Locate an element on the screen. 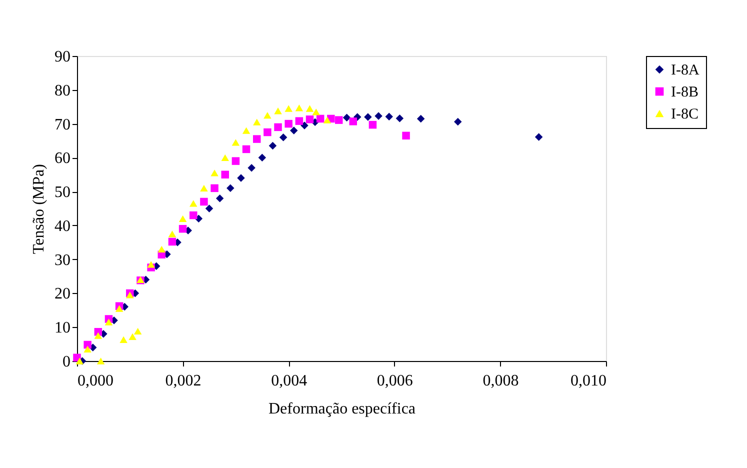  y-tick-label: 50 is located at coordinates (62, 193).